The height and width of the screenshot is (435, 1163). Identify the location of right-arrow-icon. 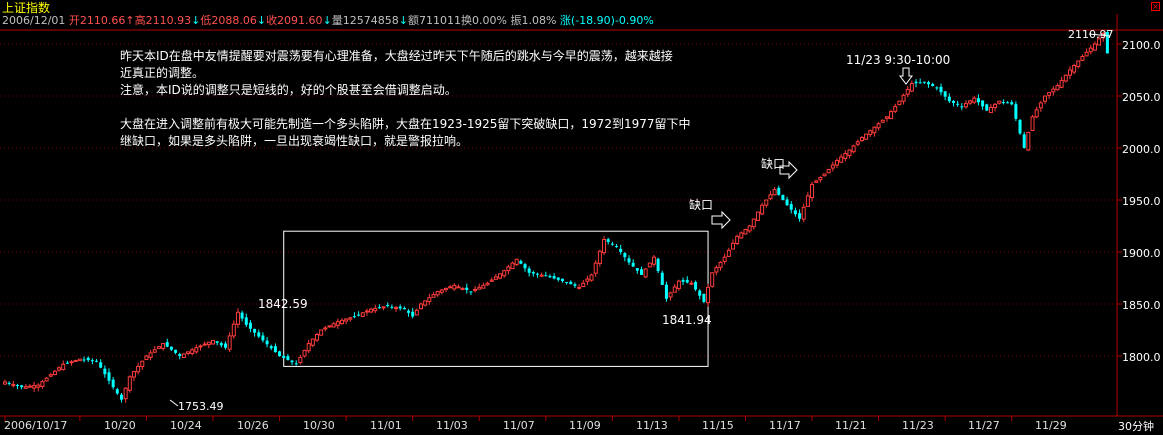
(788, 170).